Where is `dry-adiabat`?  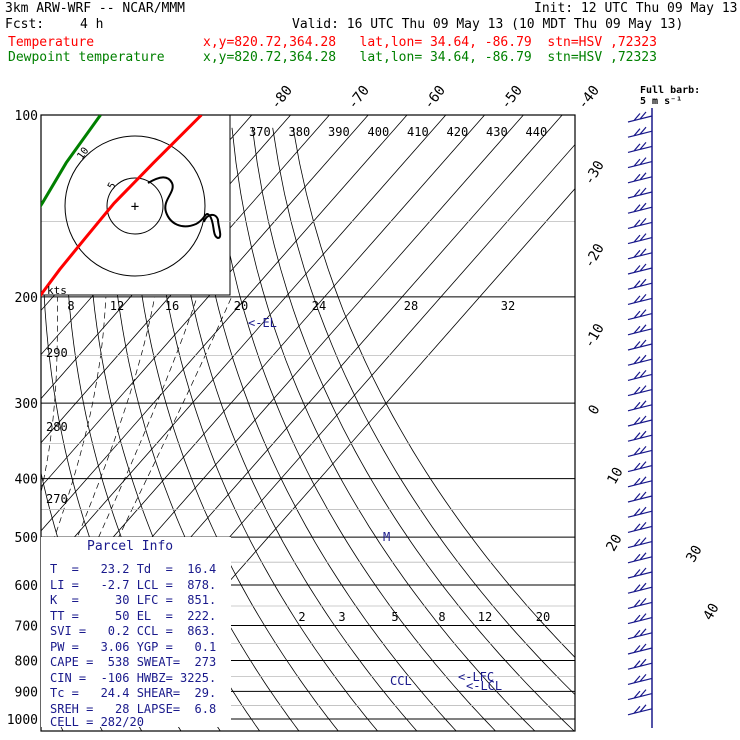
dry-adiabat is located at coordinates (12, 430).